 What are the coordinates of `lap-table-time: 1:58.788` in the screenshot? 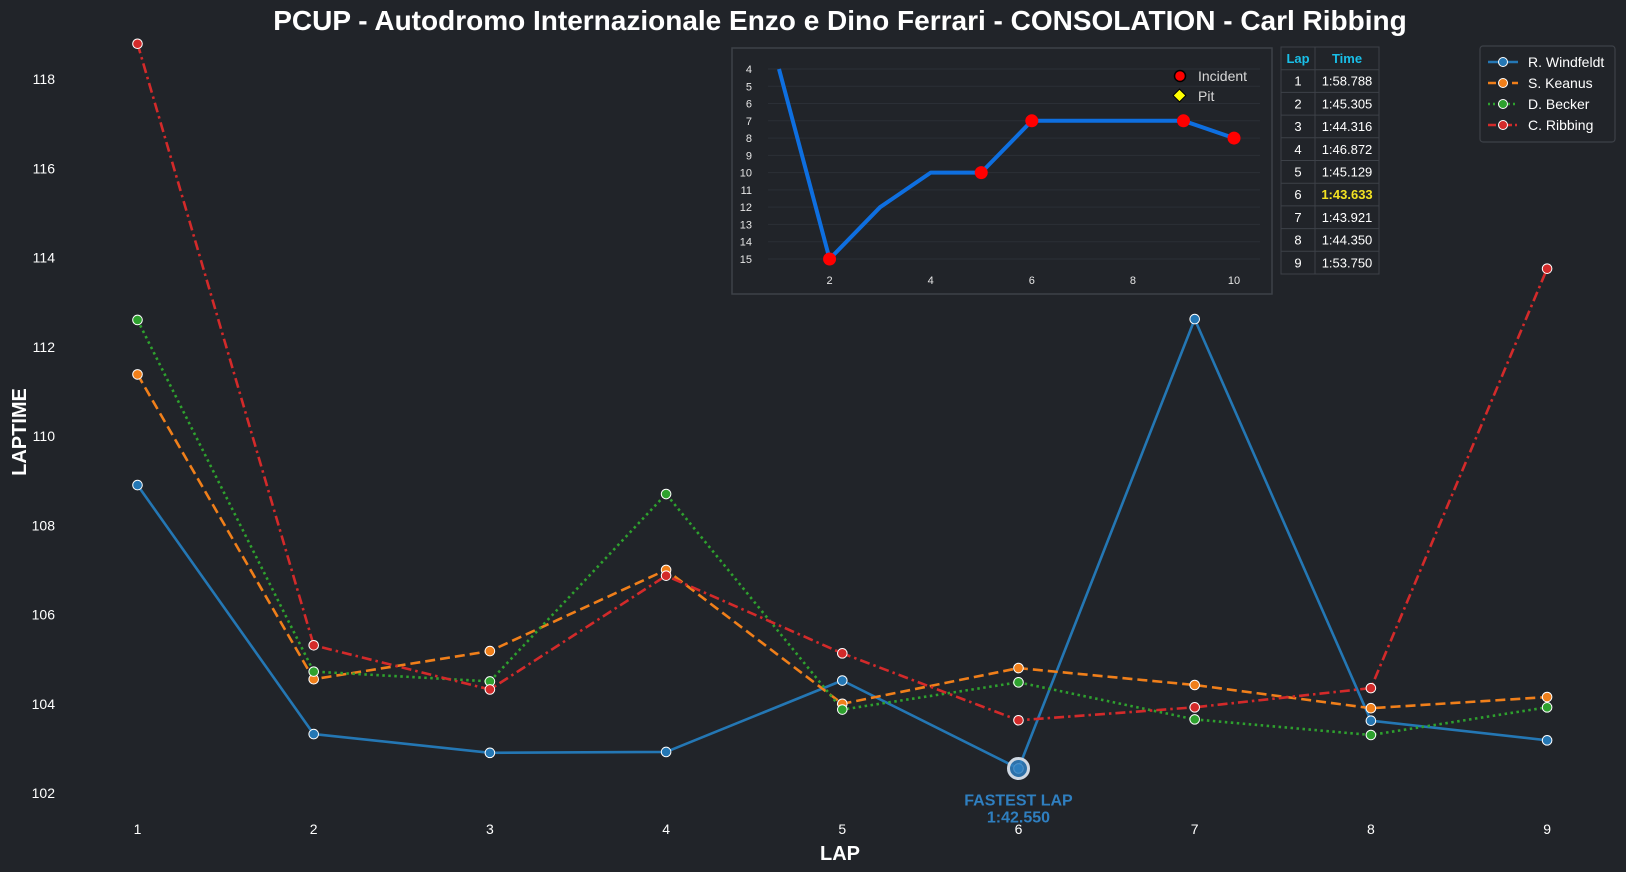 It's located at (1347, 81).